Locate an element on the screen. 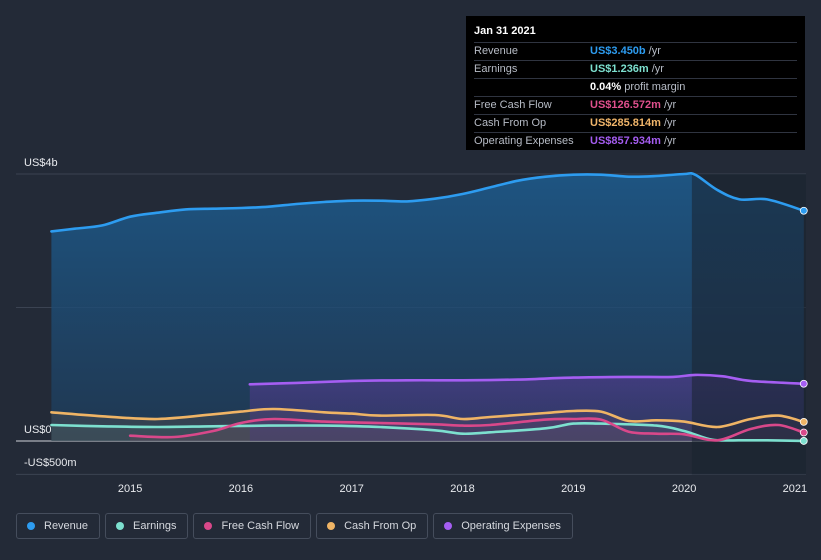 Image resolution: width=821 pixels, height=560 pixels. tooltip-label: Free Cash Flow is located at coordinates (513, 105).